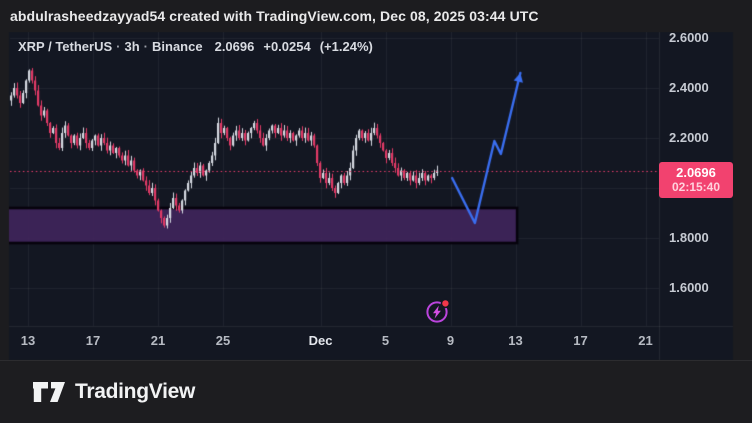 Image resolution: width=752 pixels, height=423 pixels. Describe the element at coordinates (287, 46) in the screenshot. I see `legend-change-abs: +0.0254` at that location.